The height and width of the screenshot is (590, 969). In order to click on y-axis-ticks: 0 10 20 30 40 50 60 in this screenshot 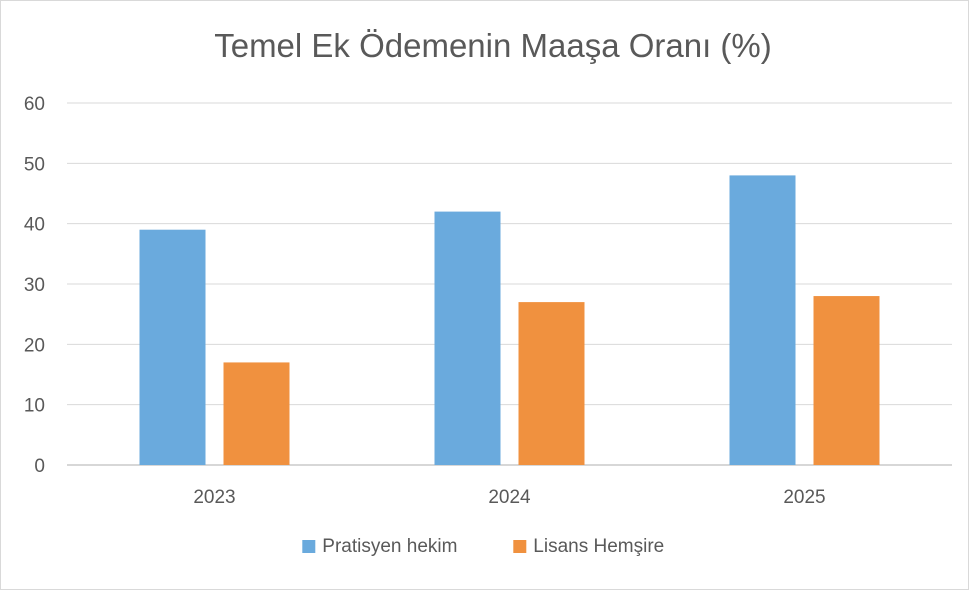, I will do `click(34, 285)`.